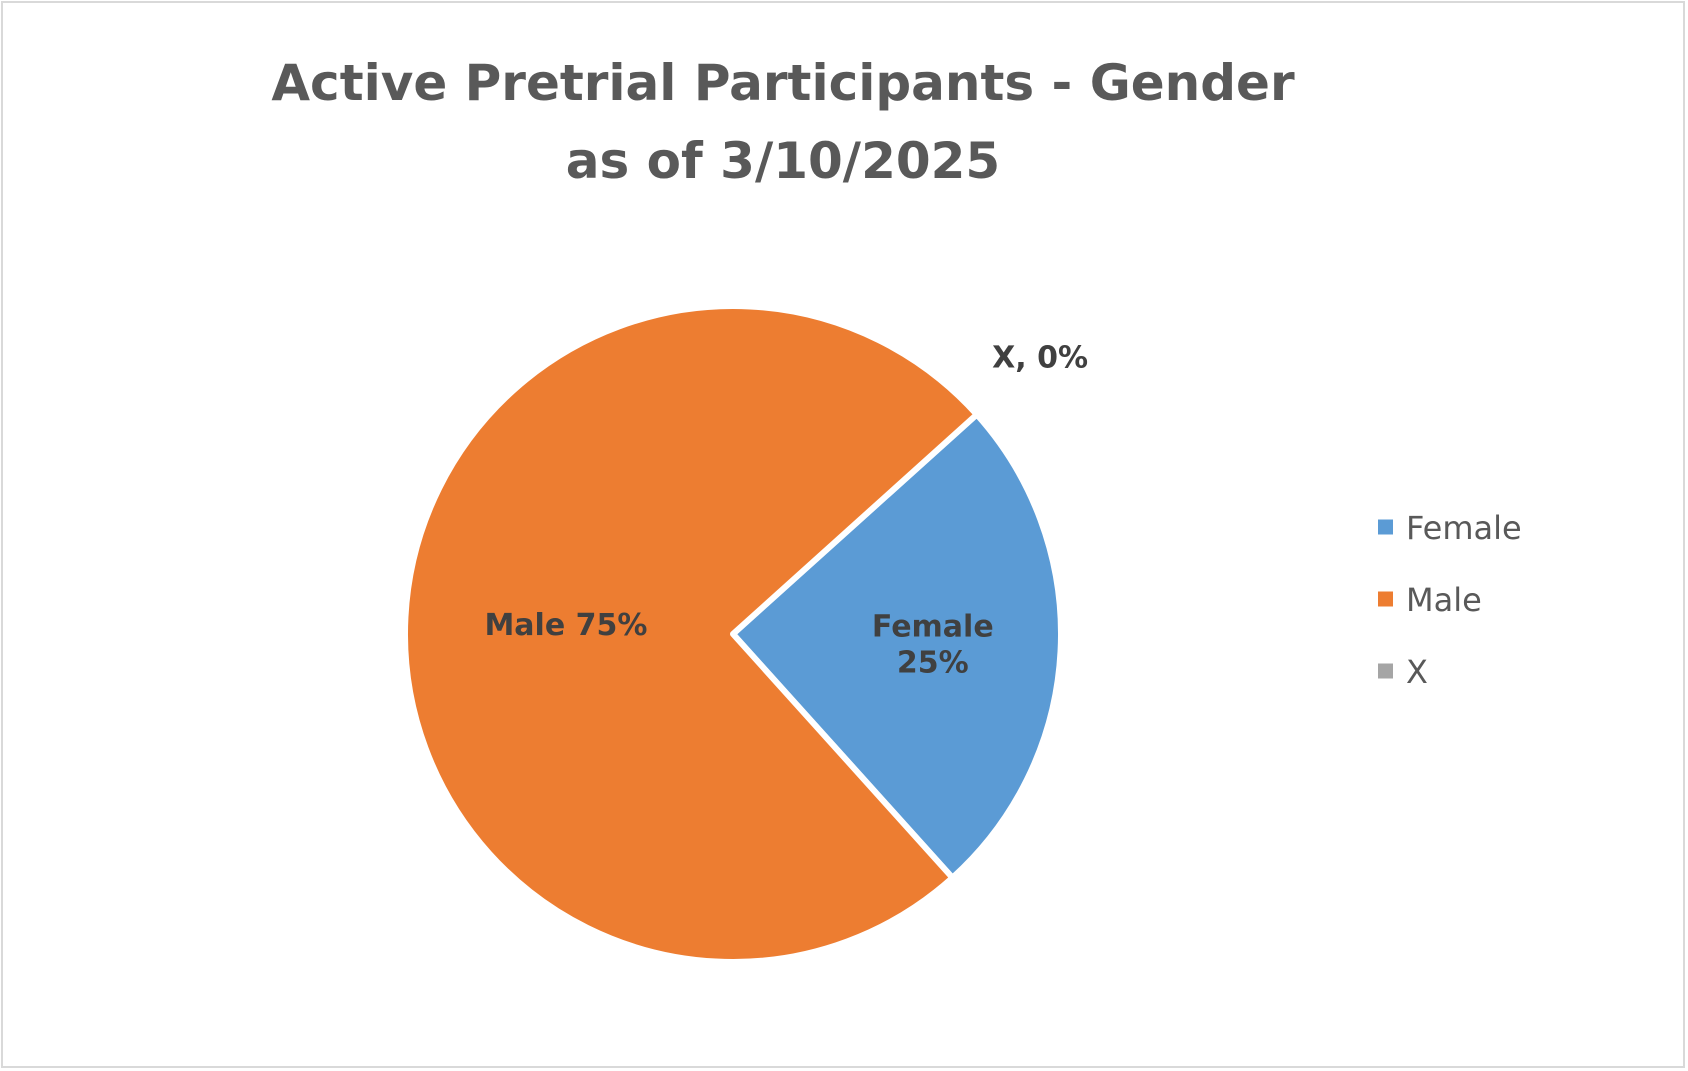 This screenshot has height=1071, width=1688. I want to click on legend-label-male: Male, so click(1444, 600).